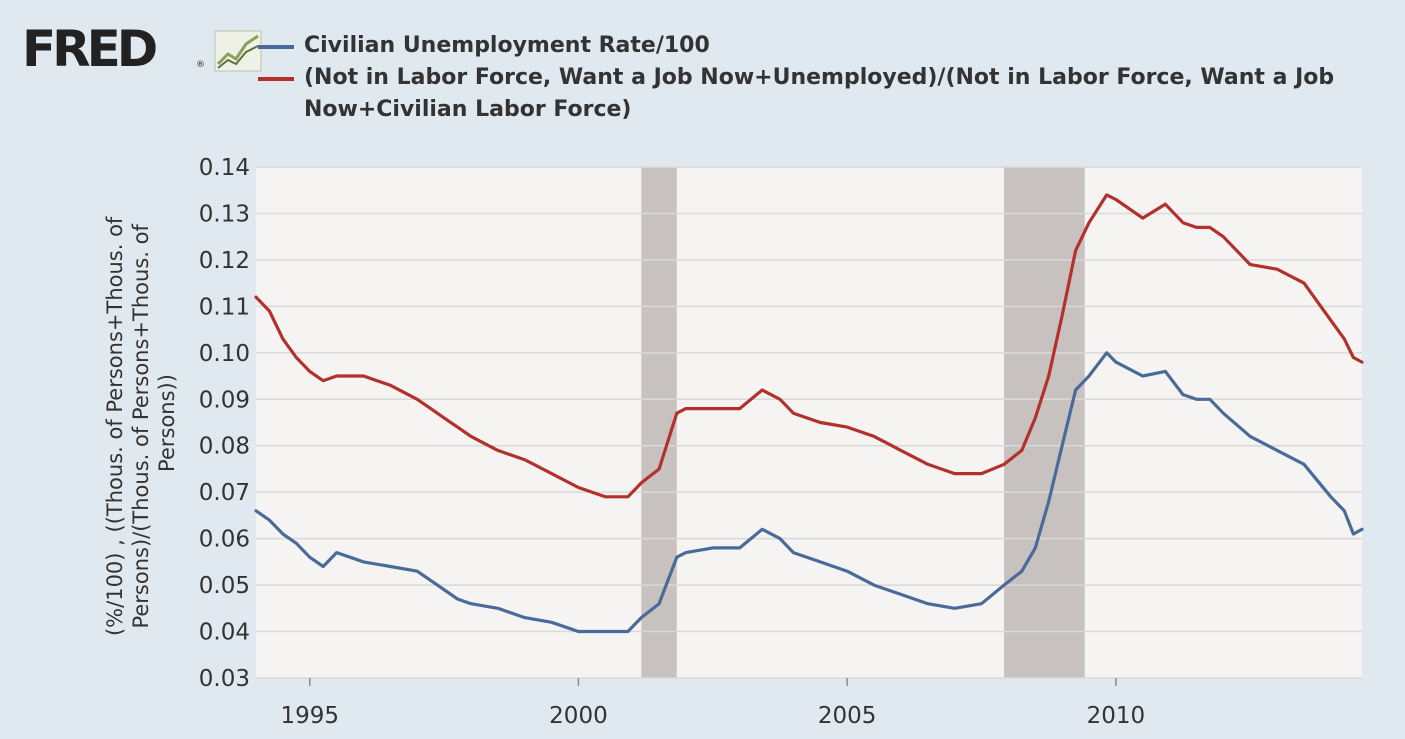 The height and width of the screenshot is (739, 1405). I want to click on registered-mark: ®, so click(200, 65).